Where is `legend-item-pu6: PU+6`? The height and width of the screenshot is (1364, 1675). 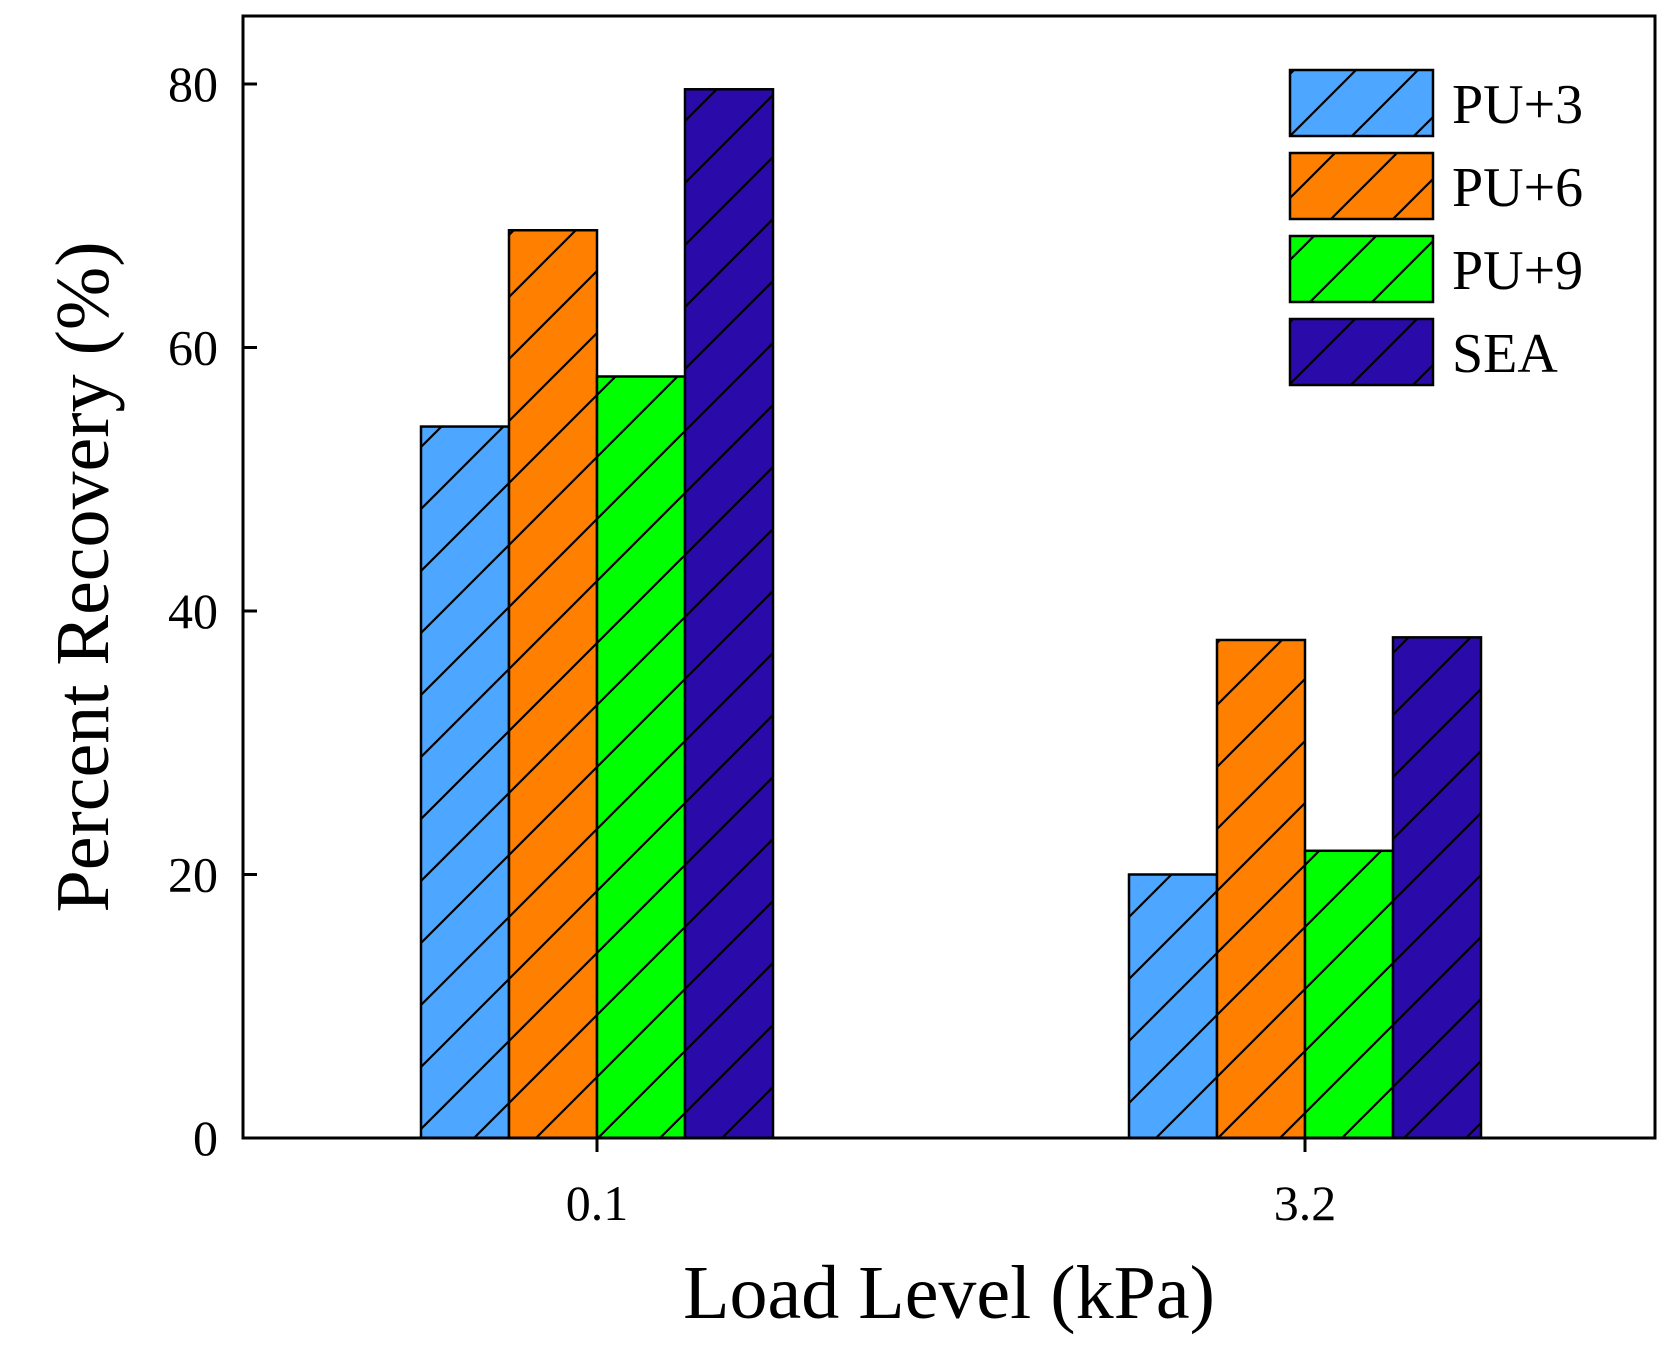 legend-item-pu6: PU+6 is located at coordinates (1435, 186).